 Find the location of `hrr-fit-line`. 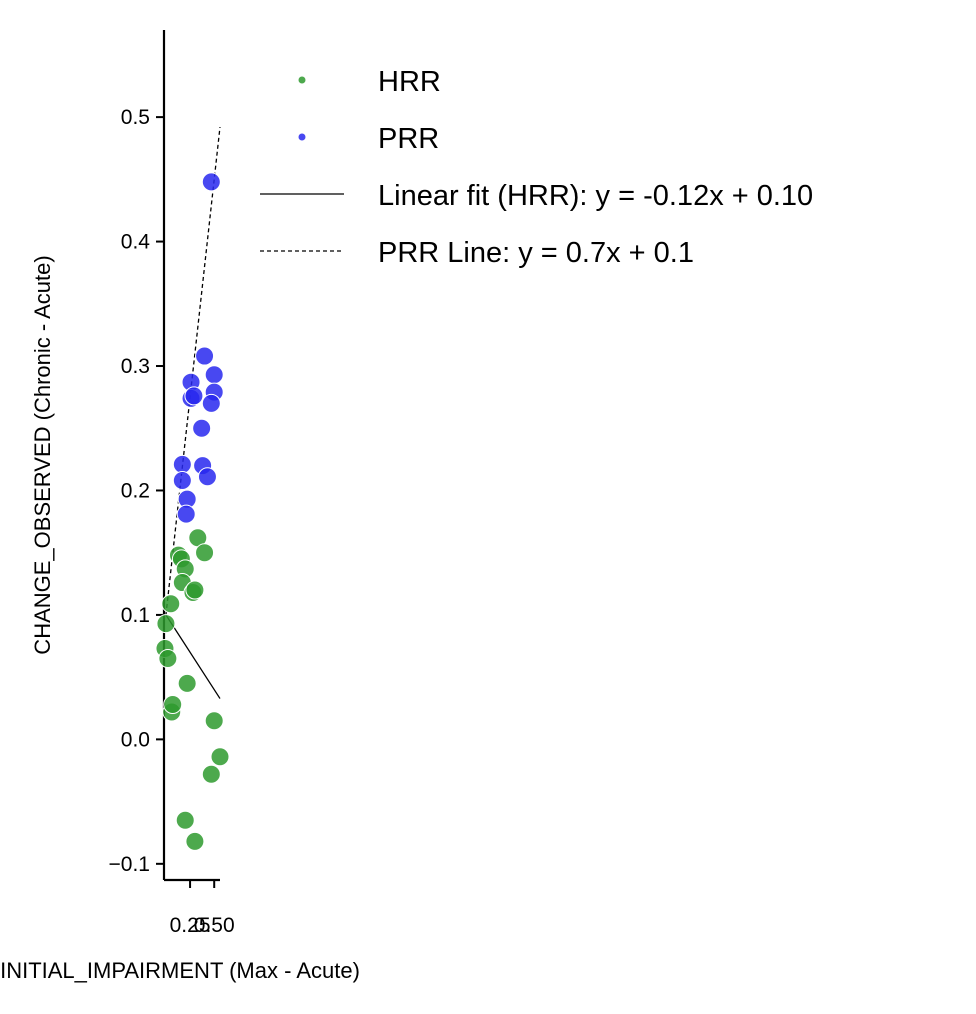

hrr-fit-line is located at coordinates (193, 656).